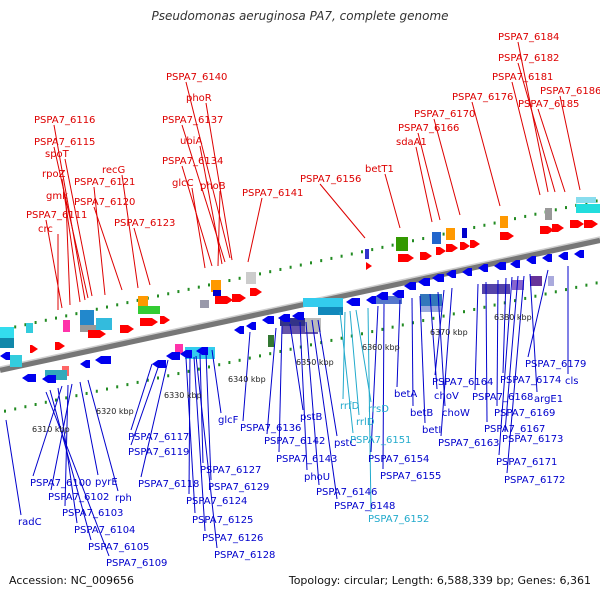 The width and height of the screenshot is (600, 600). I want to click on gene-label-gmk: gmk, so click(57, 196).